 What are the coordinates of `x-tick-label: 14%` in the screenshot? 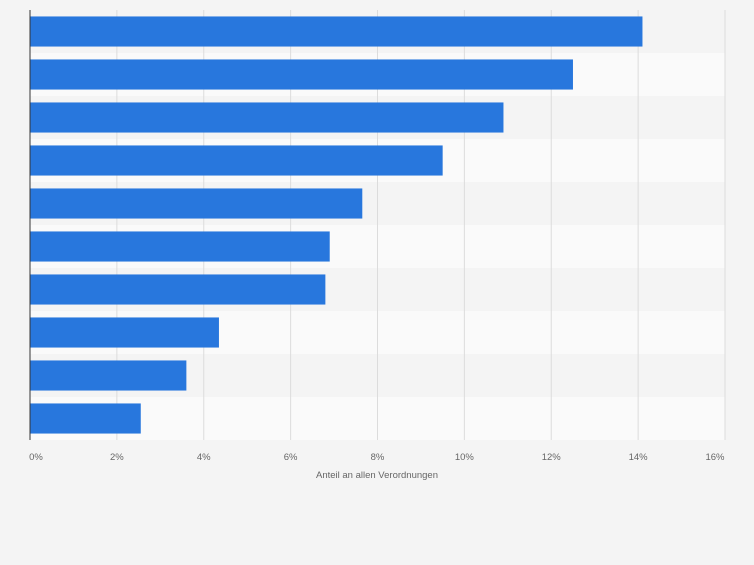 It's located at (639, 457).